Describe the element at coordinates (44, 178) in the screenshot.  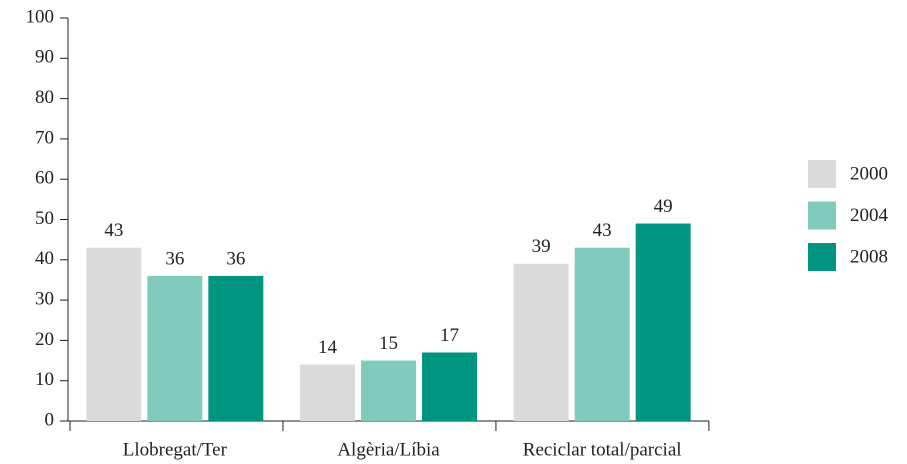
I see `y-tick-label: 60` at that location.